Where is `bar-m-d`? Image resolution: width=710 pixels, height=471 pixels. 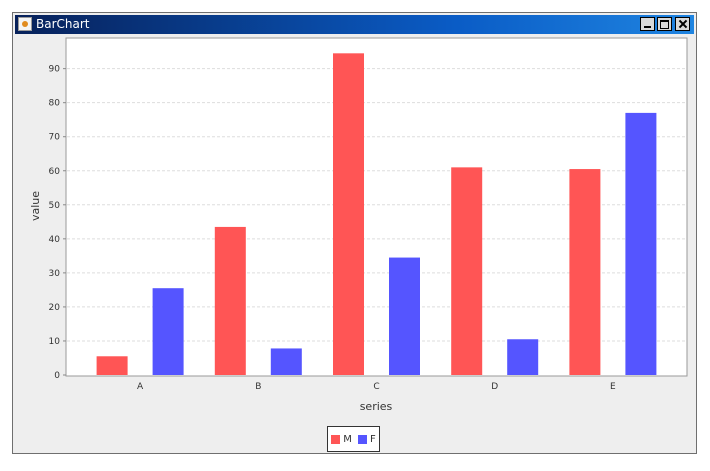
bar-m-d is located at coordinates (467, 271).